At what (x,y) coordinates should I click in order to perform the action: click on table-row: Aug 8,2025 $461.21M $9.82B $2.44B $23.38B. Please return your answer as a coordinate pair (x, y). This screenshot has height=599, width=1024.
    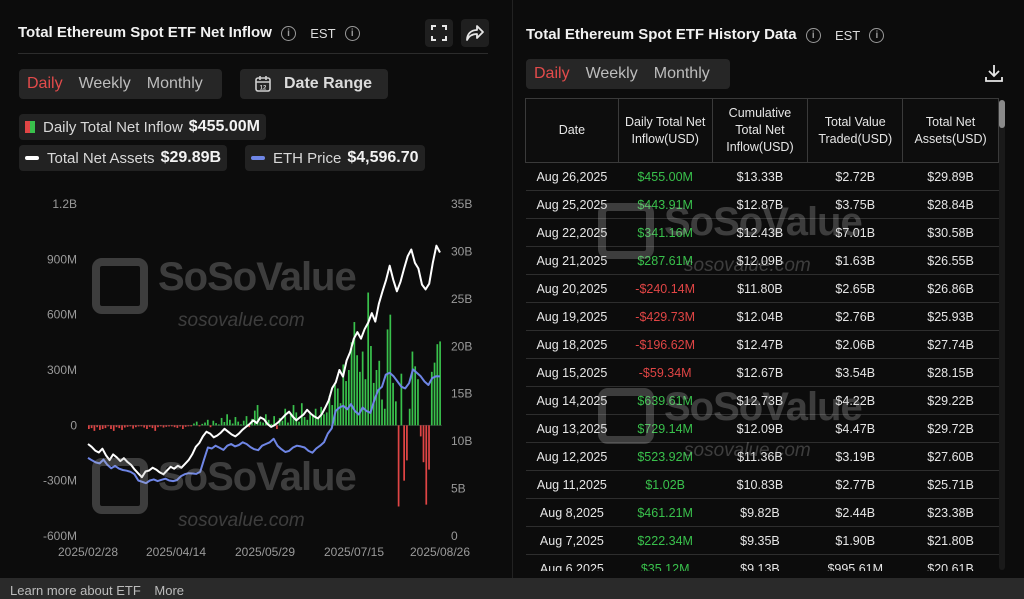
    Looking at the image, I should click on (762, 512).